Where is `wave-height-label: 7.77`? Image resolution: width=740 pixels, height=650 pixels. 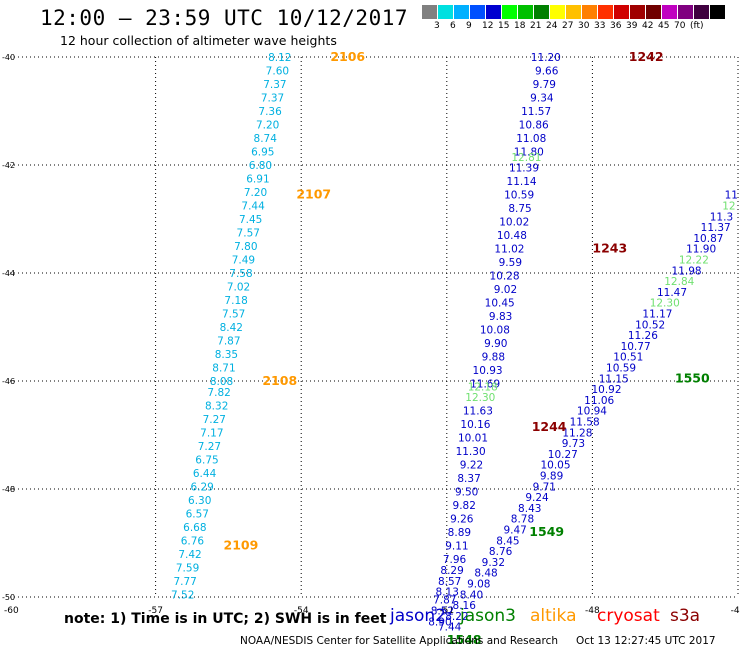
wave-height-label: 7.77 is located at coordinates (184, 582).